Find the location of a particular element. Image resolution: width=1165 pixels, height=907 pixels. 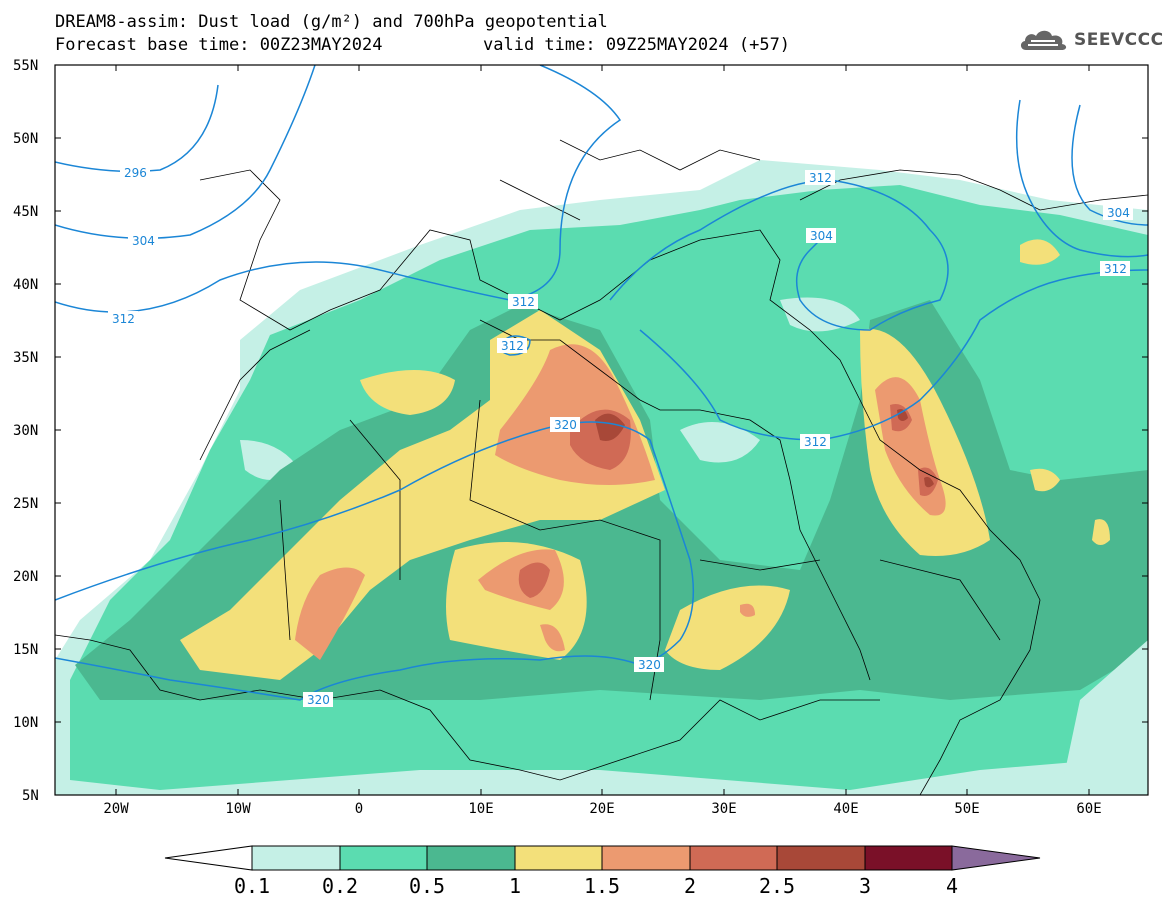

colorbar-label: 3 is located at coordinates (865, 886).